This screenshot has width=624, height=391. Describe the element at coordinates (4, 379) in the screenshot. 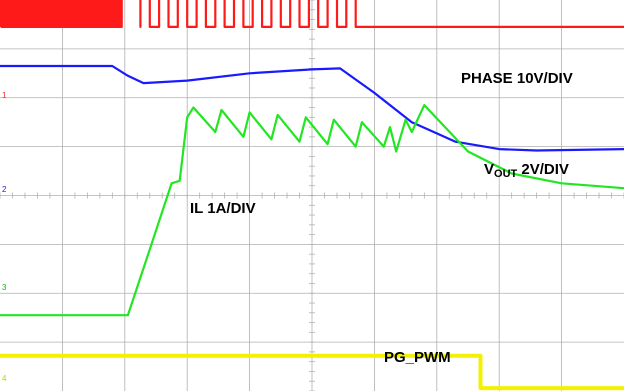

I see `channel-marker-4: 4` at that location.